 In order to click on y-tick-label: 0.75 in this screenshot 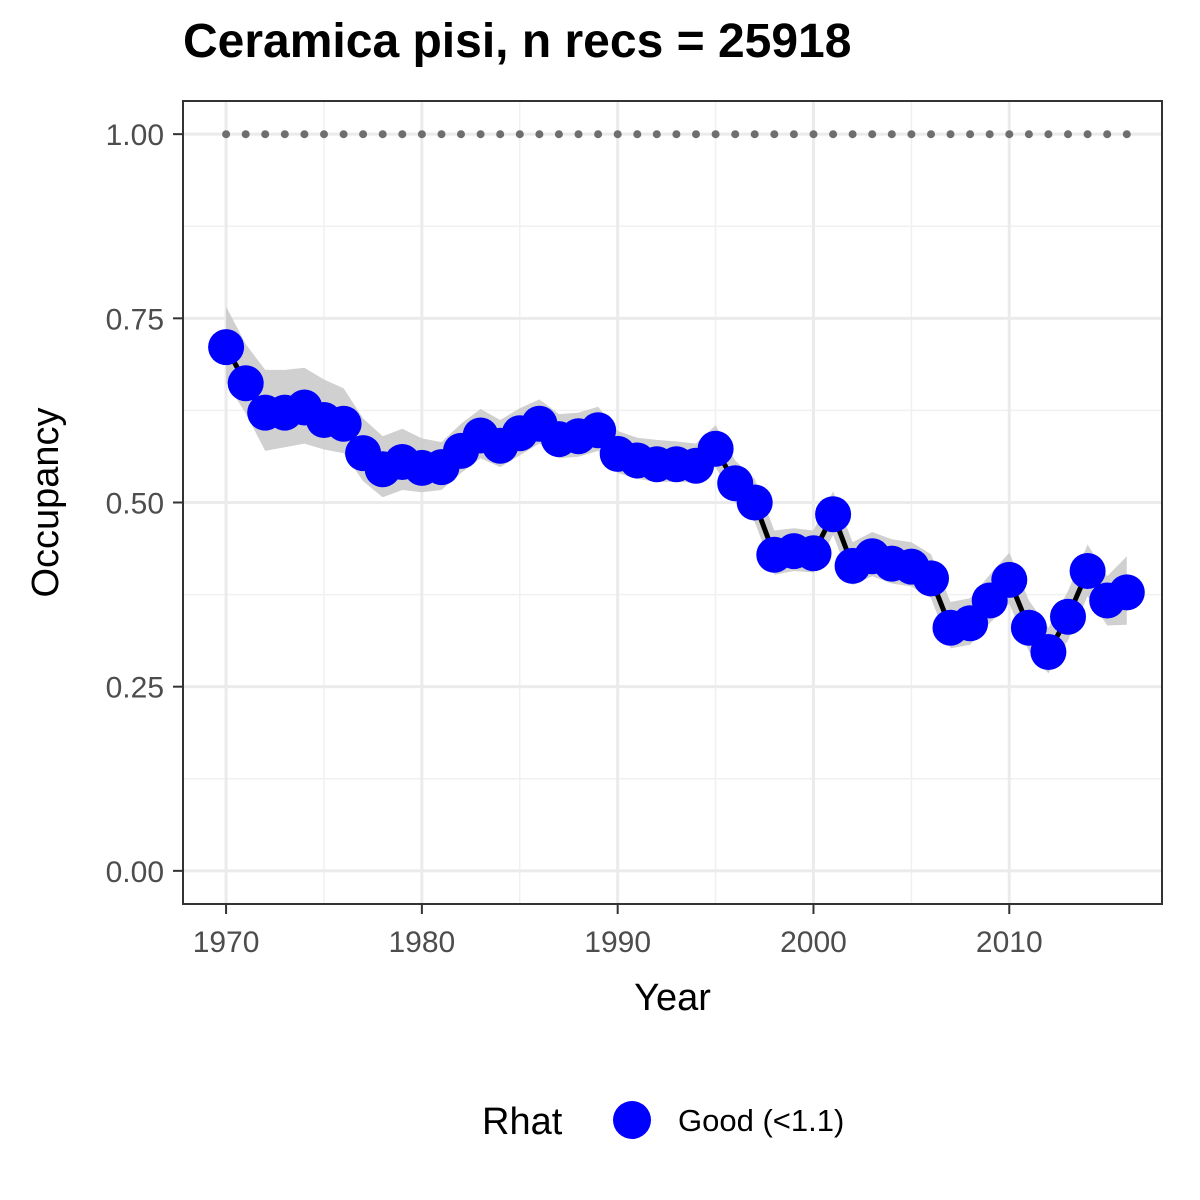, I will do `click(135, 319)`.